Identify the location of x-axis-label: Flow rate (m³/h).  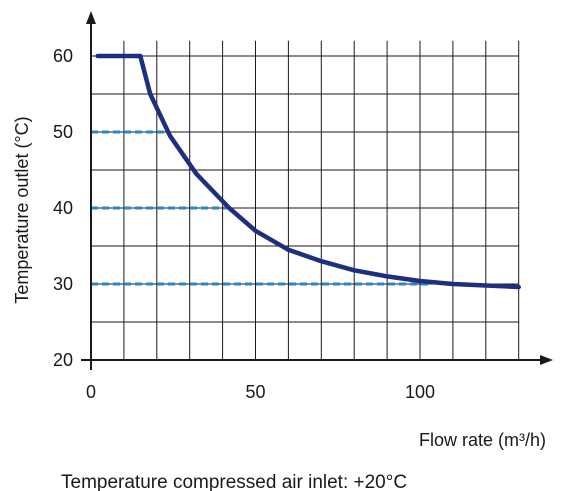
(482, 440).